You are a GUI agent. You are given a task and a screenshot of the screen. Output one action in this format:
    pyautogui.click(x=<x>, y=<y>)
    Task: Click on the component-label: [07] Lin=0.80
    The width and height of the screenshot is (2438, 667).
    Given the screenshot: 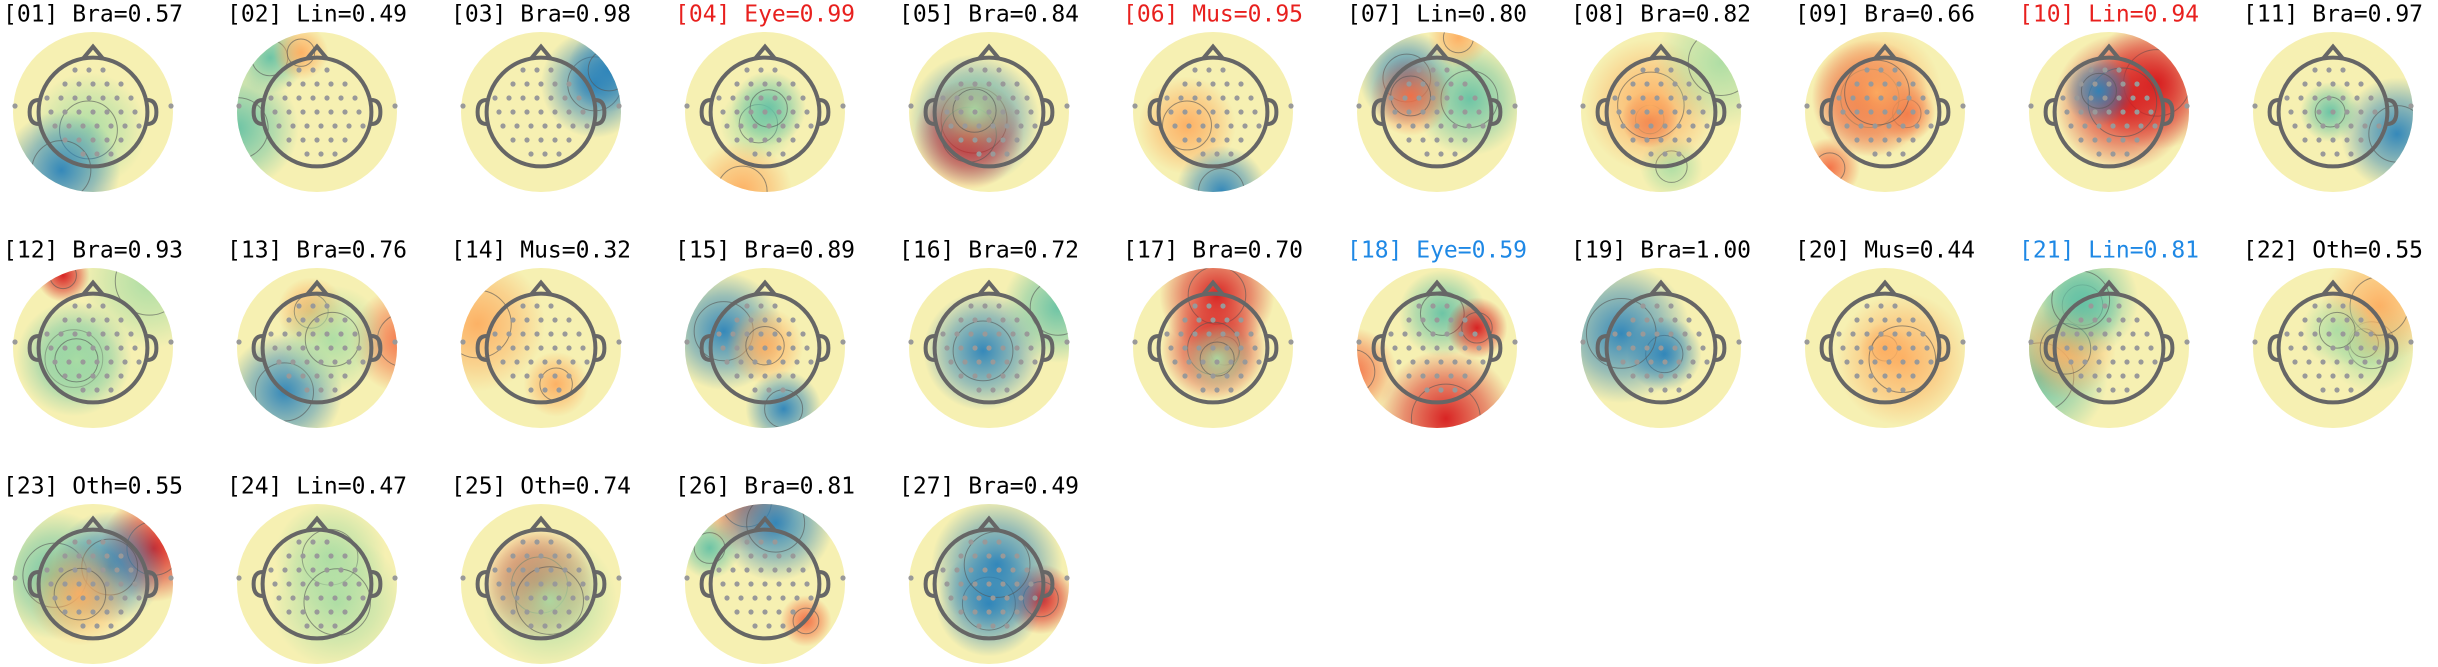 What is the action you would take?
    pyautogui.click(x=1437, y=15)
    